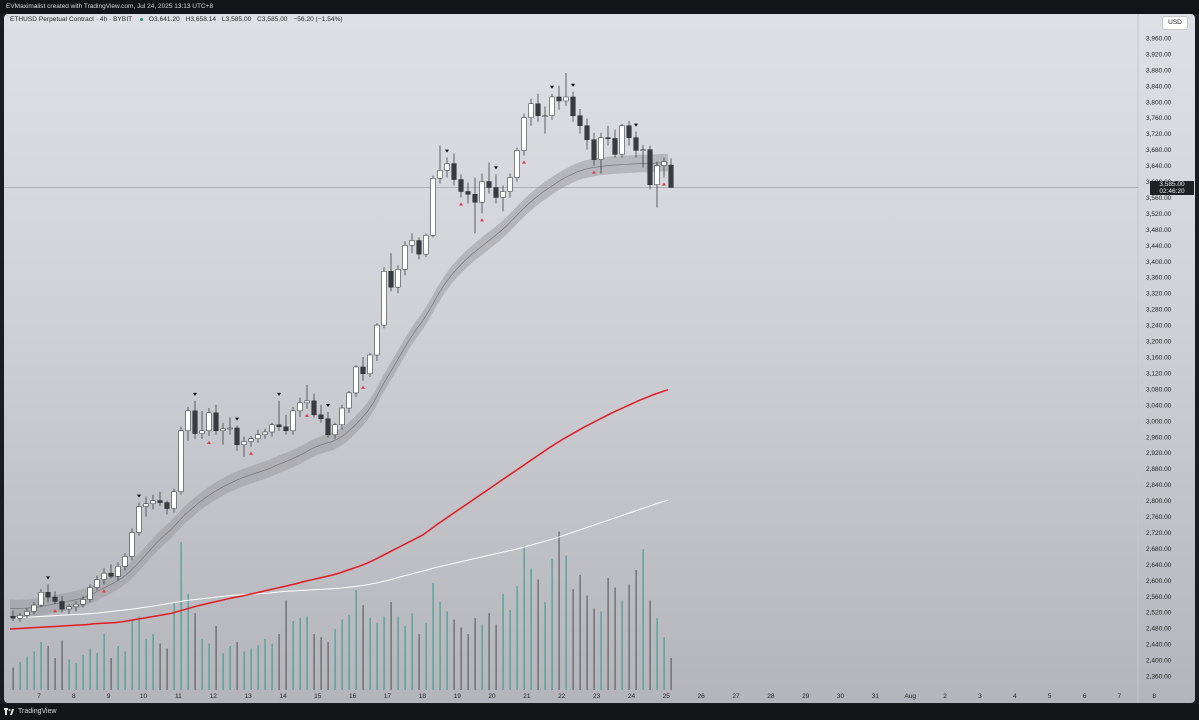 This screenshot has height=720, width=1199. What do you see at coordinates (1175, 23) in the screenshot?
I see `currency-button: USD` at bounding box center [1175, 23].